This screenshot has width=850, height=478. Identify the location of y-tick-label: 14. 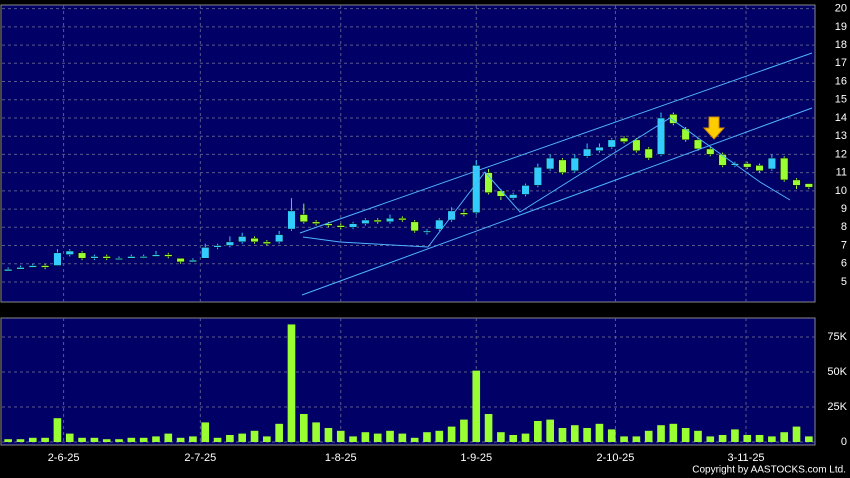
(841, 118).